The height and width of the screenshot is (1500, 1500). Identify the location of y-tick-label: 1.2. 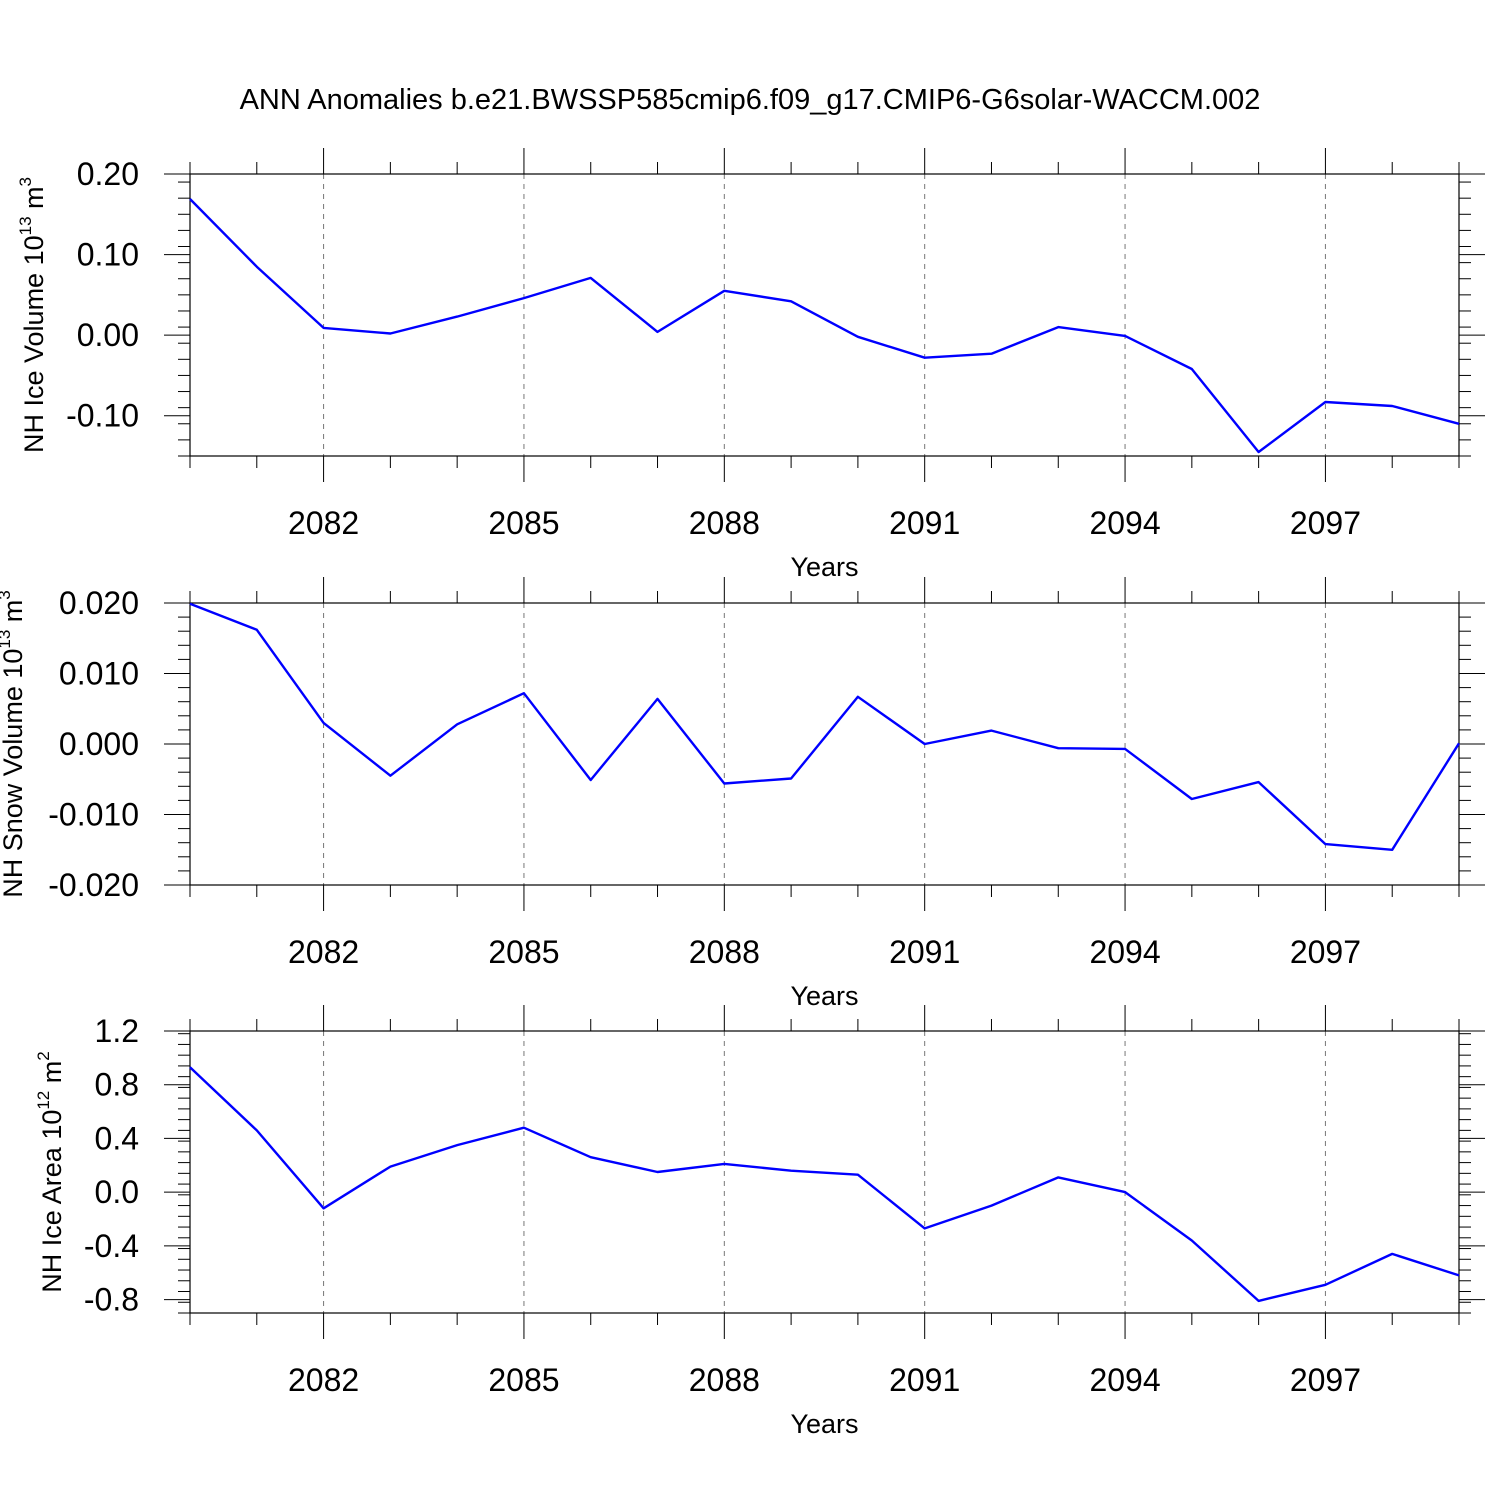
(117, 1031).